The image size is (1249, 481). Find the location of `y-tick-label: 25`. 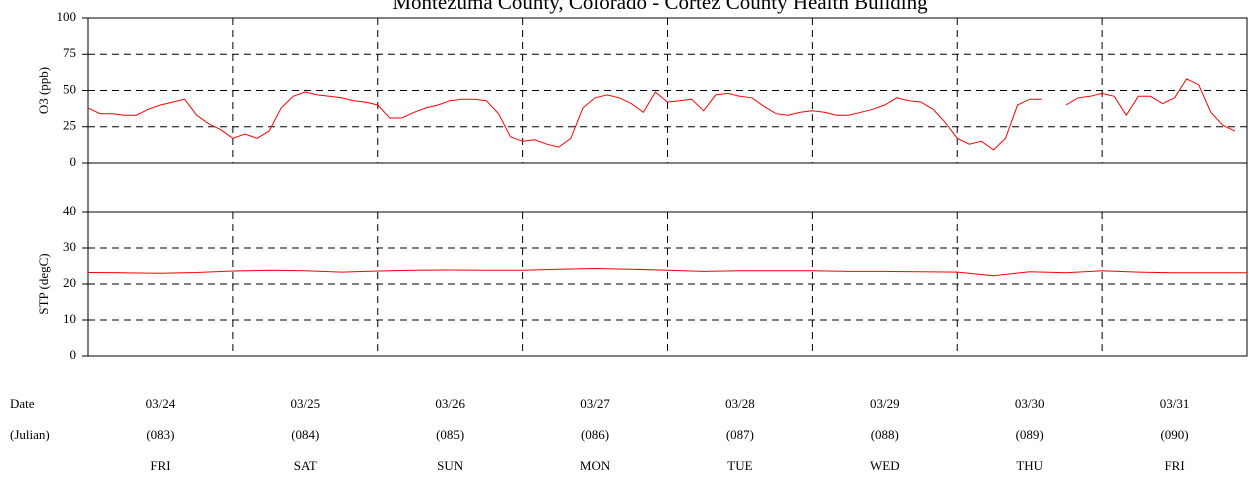

y-tick-label: 25 is located at coordinates (69, 125).